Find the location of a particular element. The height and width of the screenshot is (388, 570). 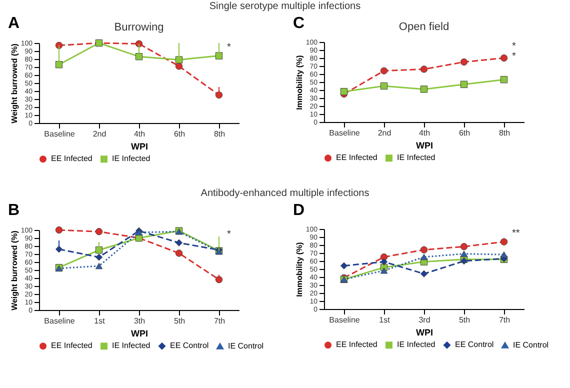

annotation: ** is located at coordinates (516, 233).